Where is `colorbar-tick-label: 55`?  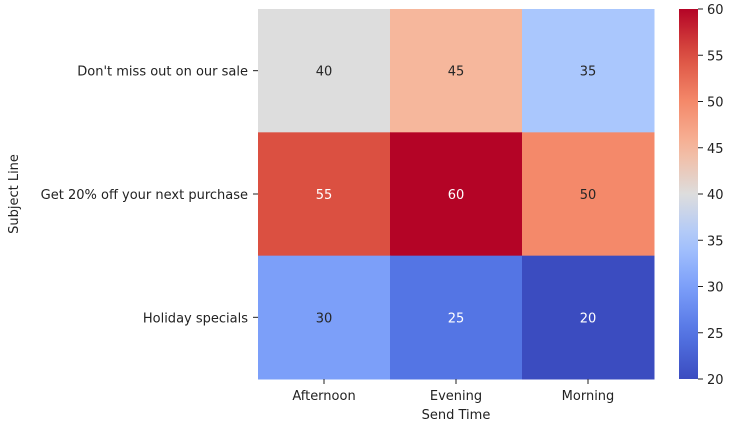
colorbar-tick-label: 55 is located at coordinates (715, 56).